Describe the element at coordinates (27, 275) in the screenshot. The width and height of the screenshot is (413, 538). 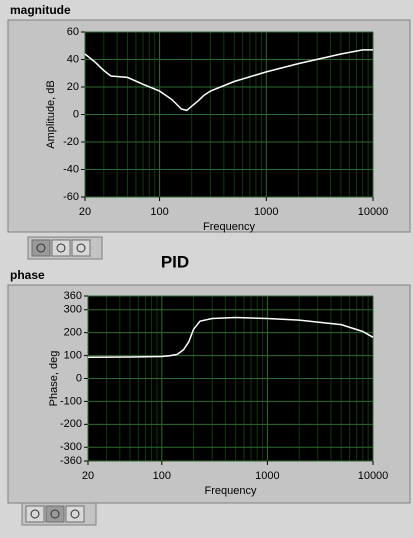
I see `chart-title: phase` at that location.